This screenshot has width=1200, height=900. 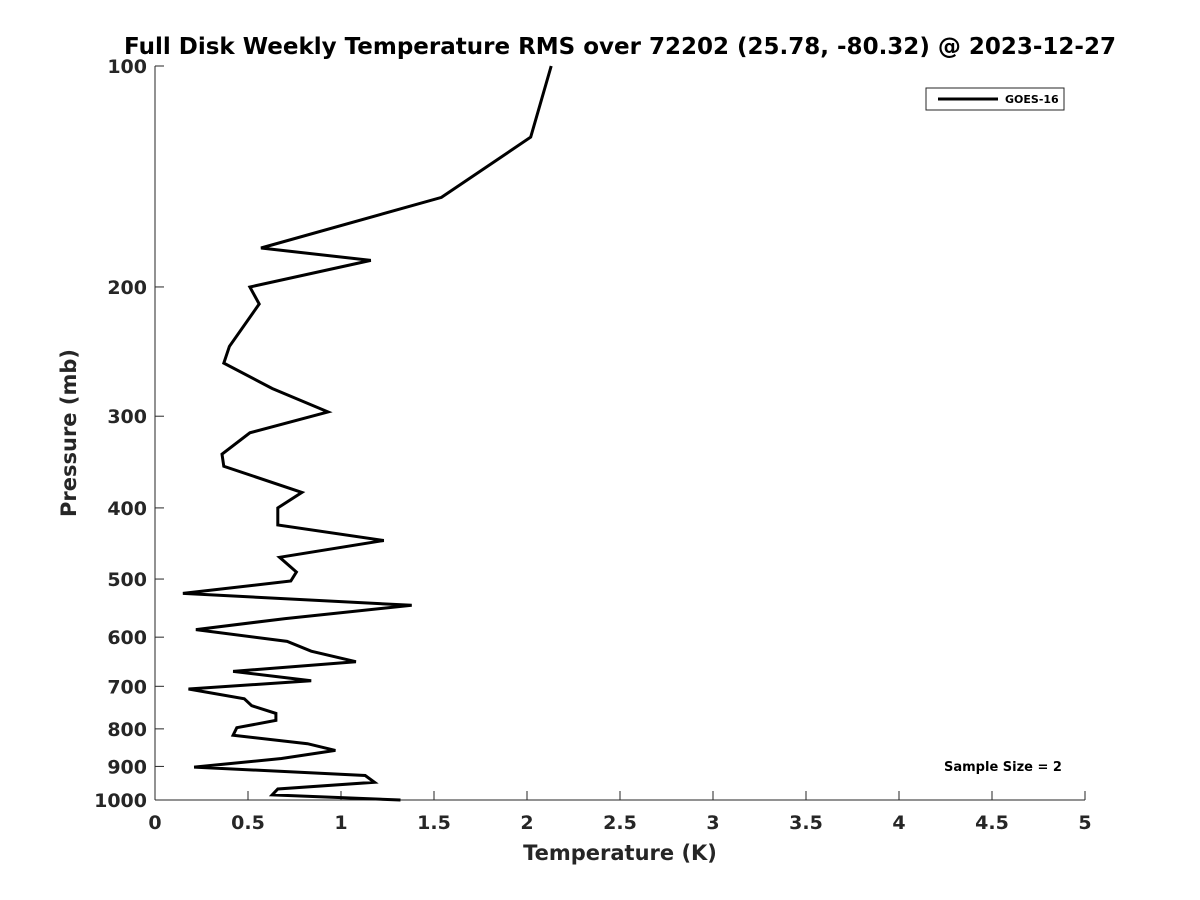 What do you see at coordinates (127, 288) in the screenshot?
I see `y-tick-label: 200` at bounding box center [127, 288].